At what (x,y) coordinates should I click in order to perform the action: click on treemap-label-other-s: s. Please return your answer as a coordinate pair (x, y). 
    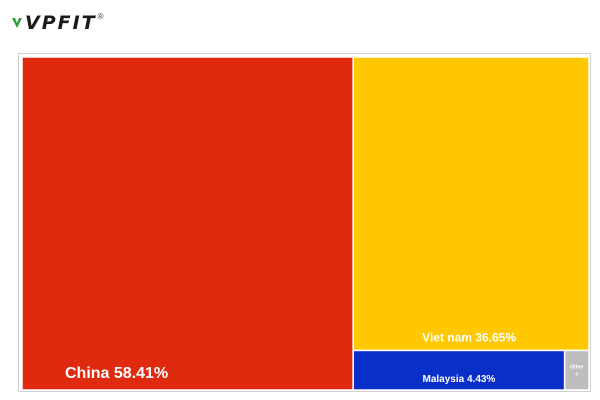
    Looking at the image, I should click on (576, 374).